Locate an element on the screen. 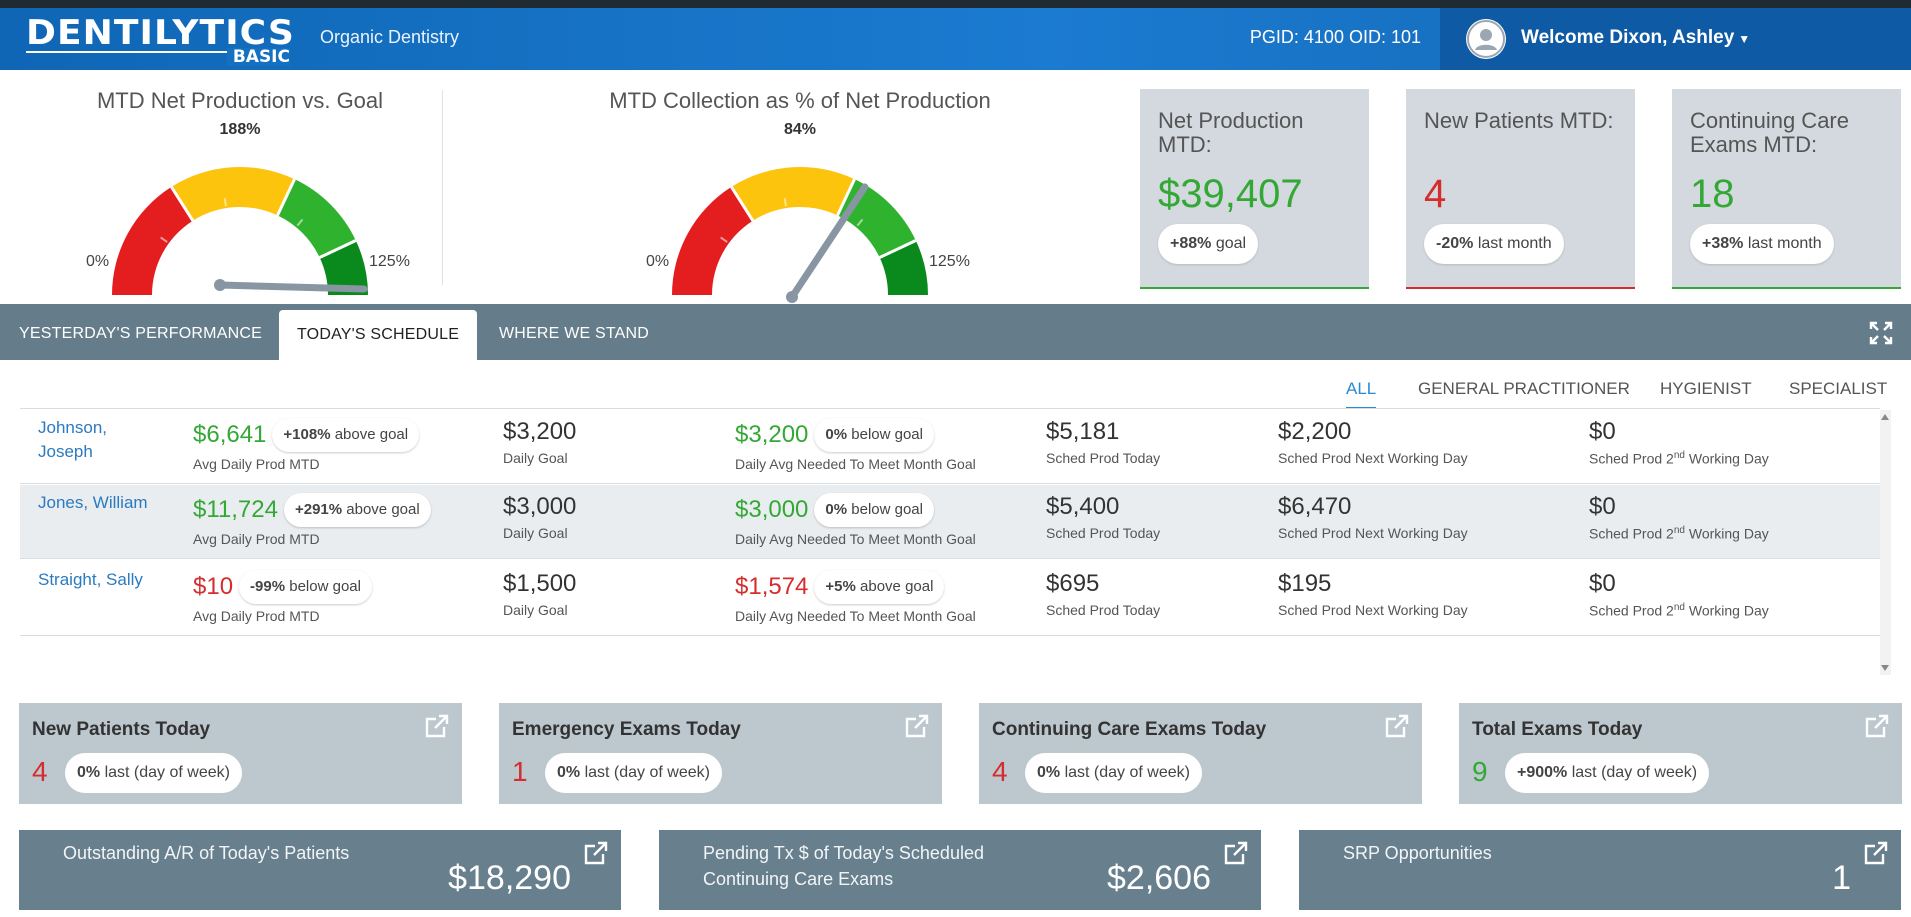 Image resolution: width=1911 pixels, height=917 pixels. stat-value: 9 is located at coordinates (1480, 771).